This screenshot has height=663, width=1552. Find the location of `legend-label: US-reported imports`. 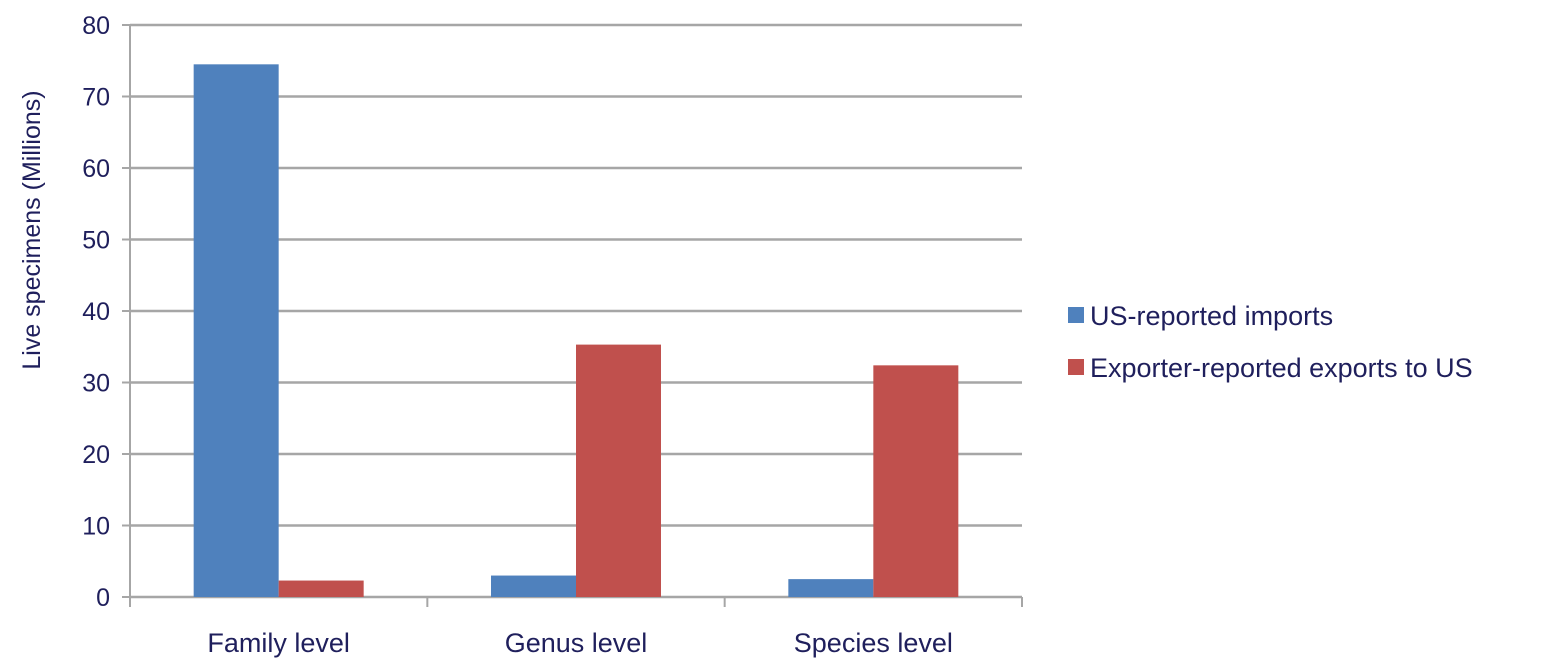

legend-label: US-reported imports is located at coordinates (1211, 316).